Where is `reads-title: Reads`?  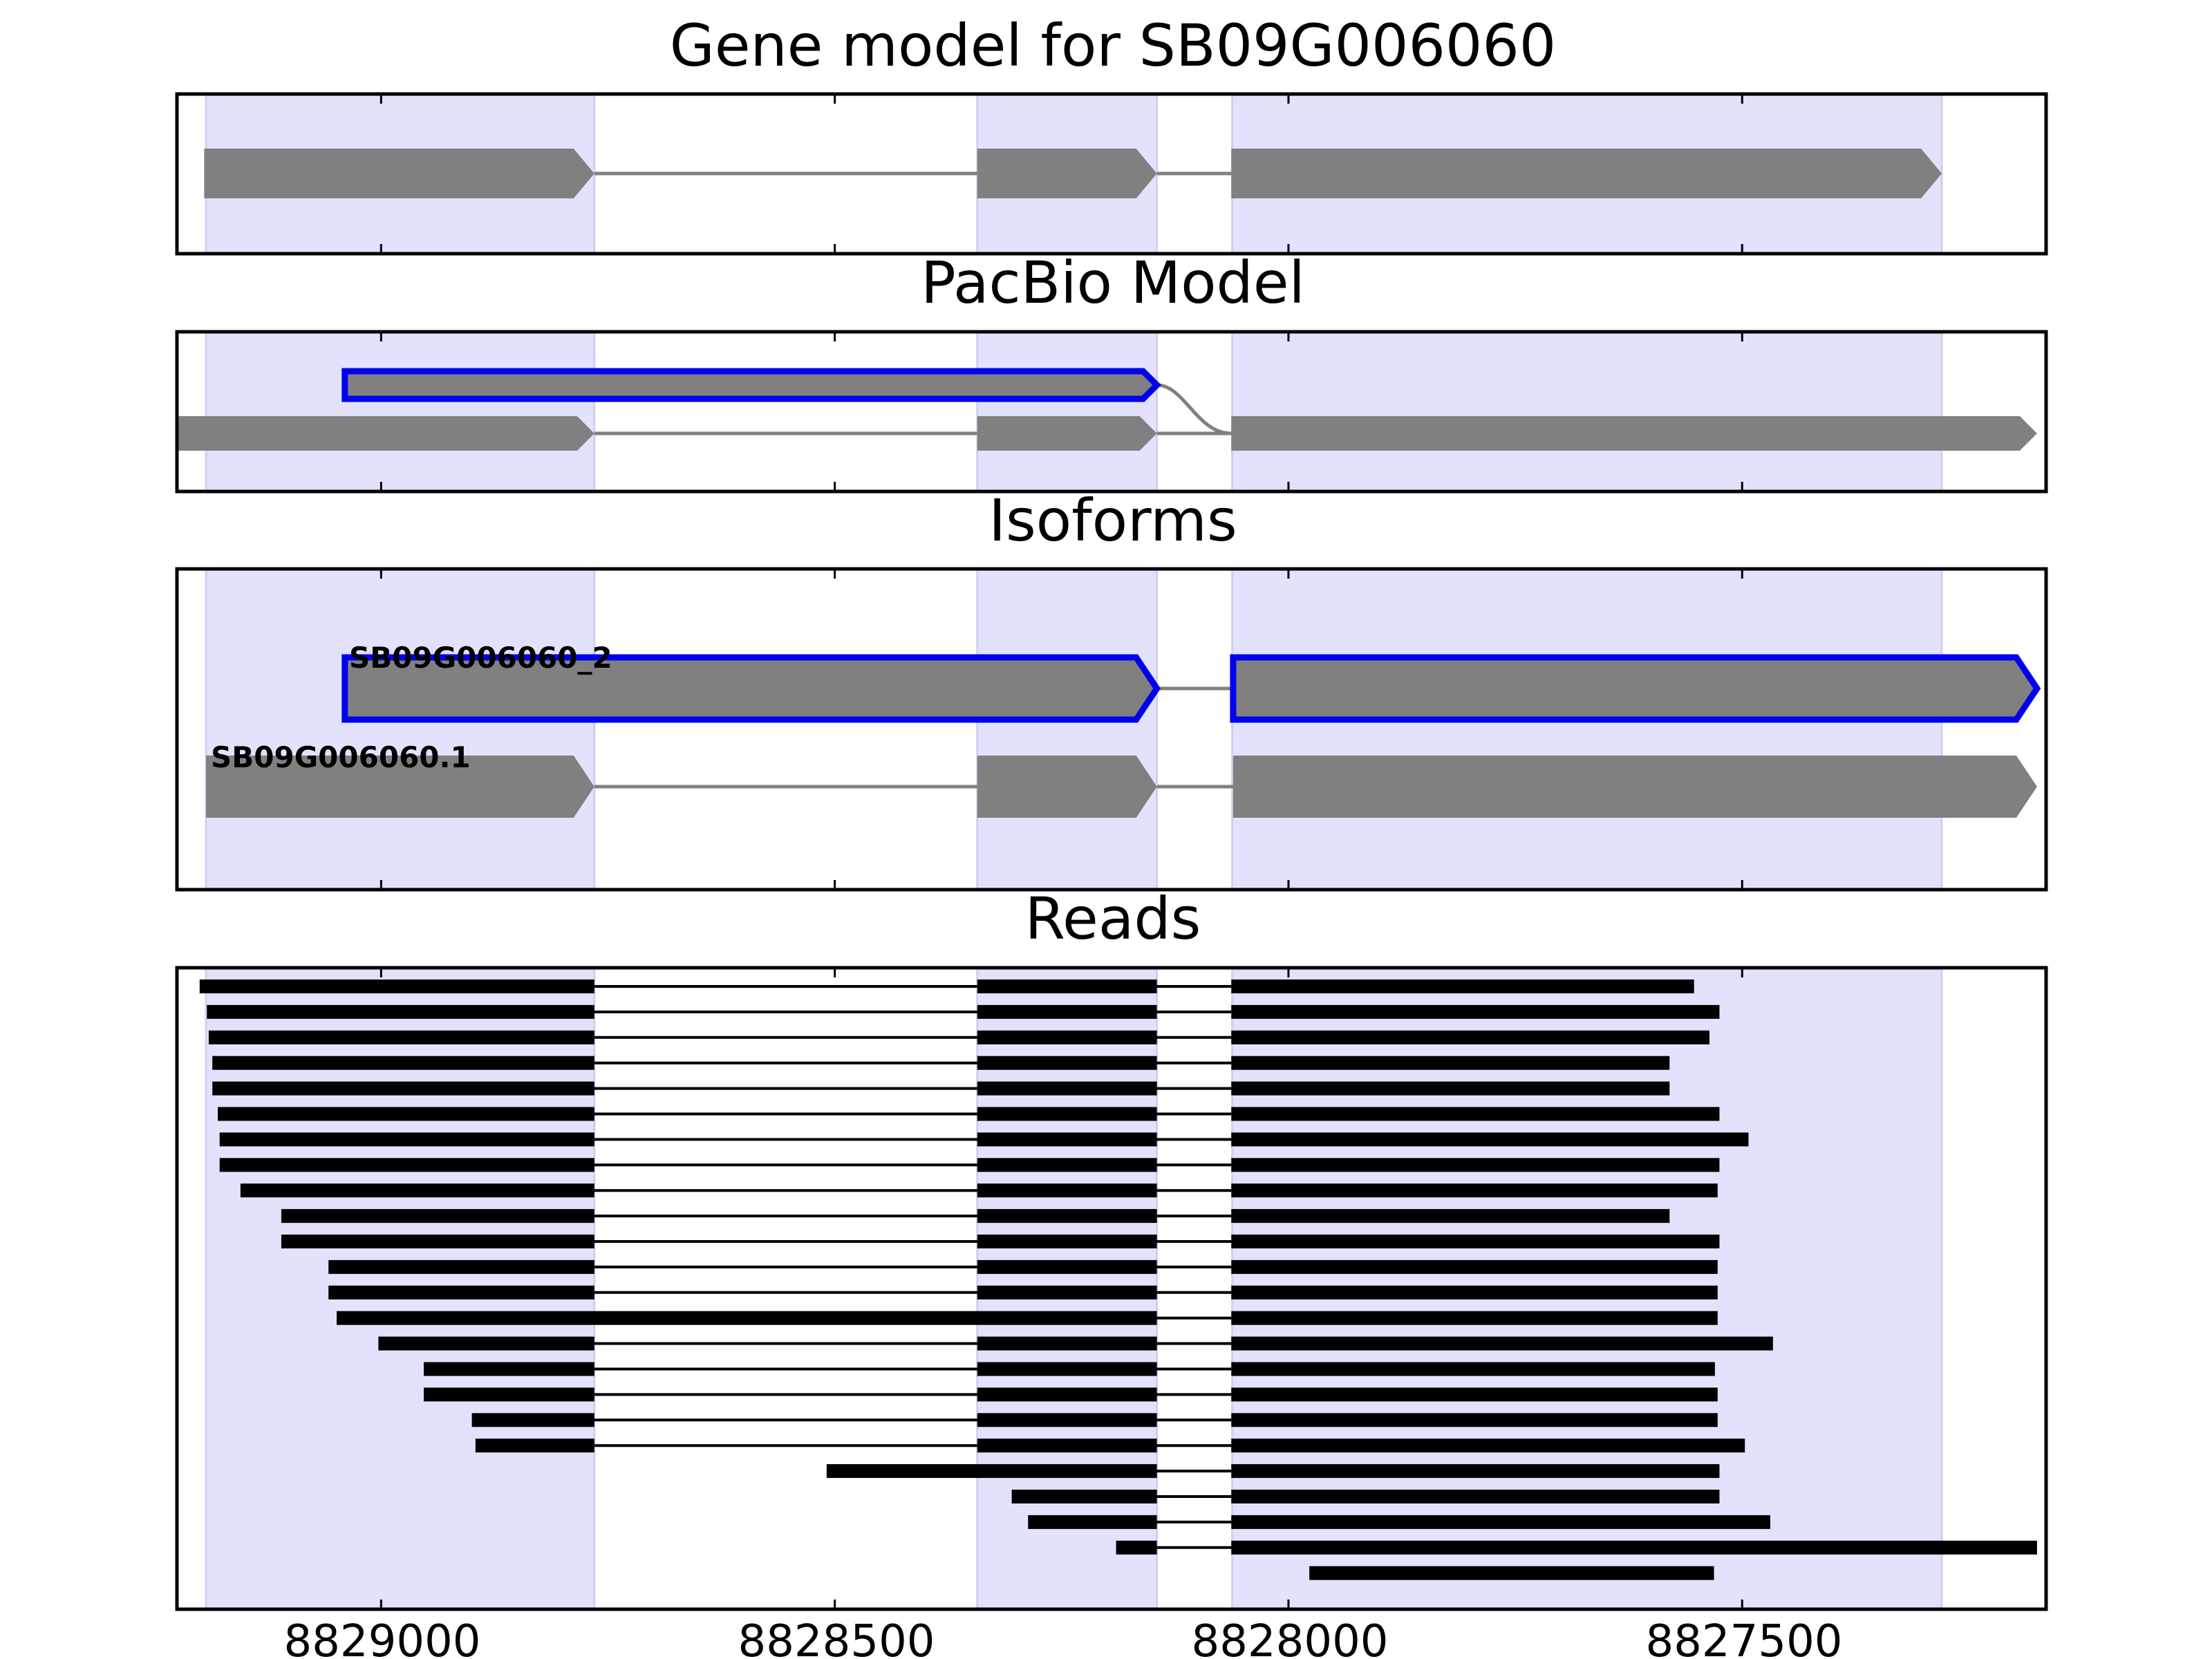 reads-title: Reads is located at coordinates (1113, 919).